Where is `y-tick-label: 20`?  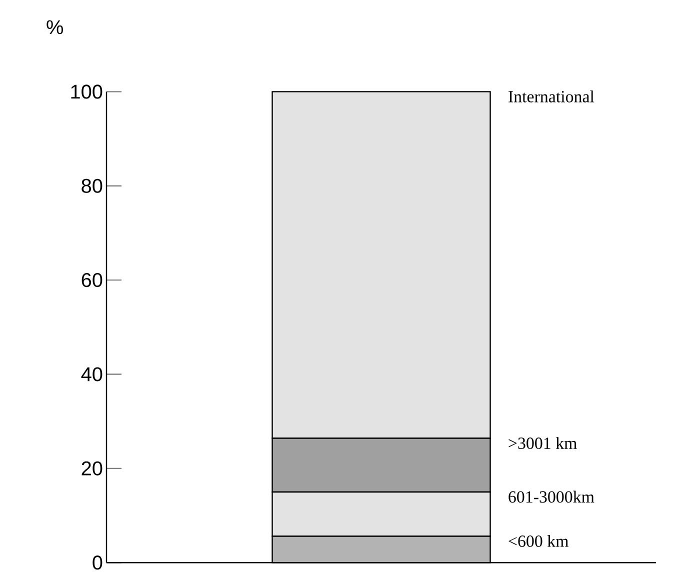
y-tick-label: 20 is located at coordinates (92, 468).